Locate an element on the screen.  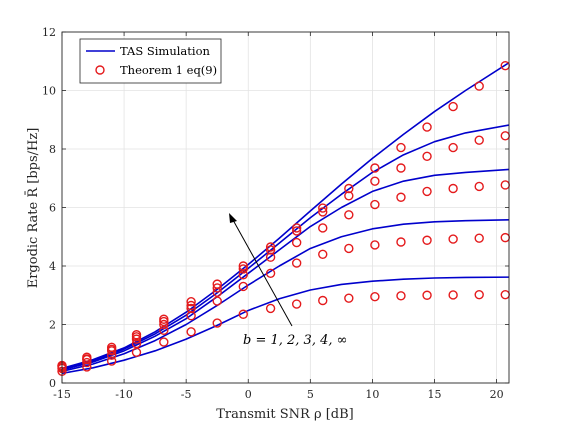
annotation-b-values: b = 1, 2, 3, 4, ∞ is located at coordinates (295, 340).